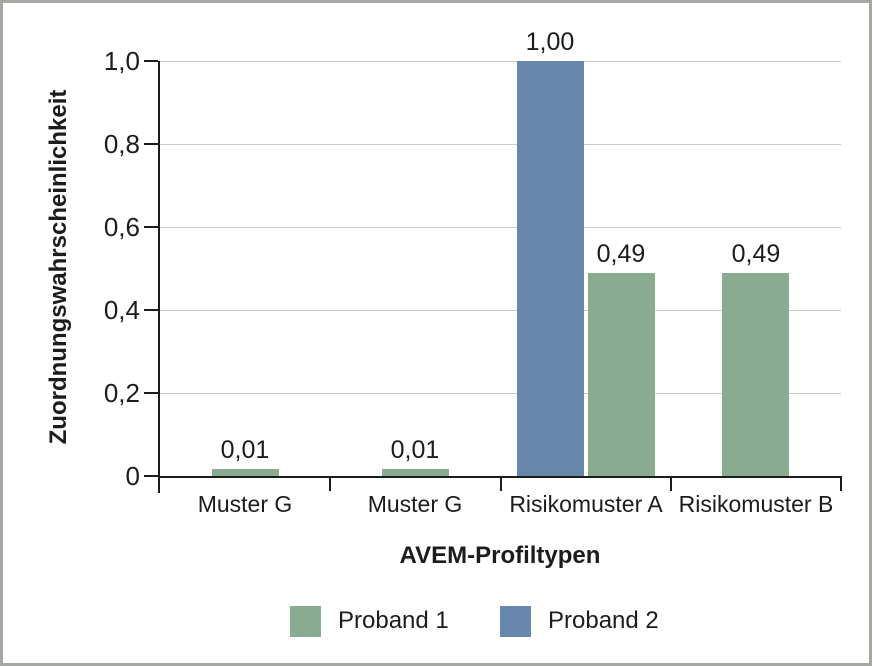 Image resolution: width=872 pixels, height=666 pixels. What do you see at coordinates (121, 310) in the screenshot?
I see `y-tick-label: 0,4` at bounding box center [121, 310].